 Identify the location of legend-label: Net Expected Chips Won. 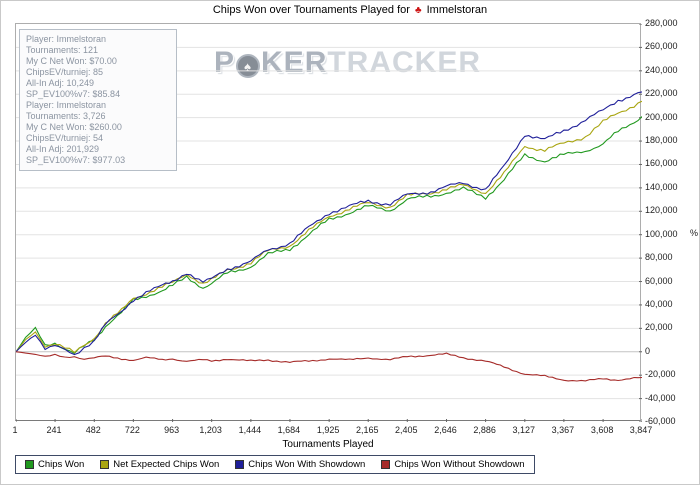
(166, 464).